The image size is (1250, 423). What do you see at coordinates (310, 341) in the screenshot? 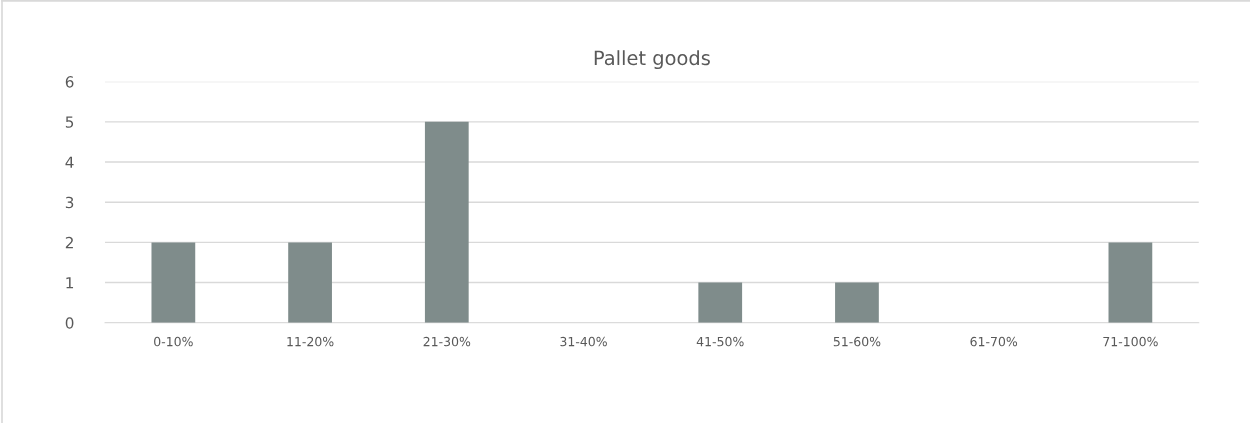
I see `x-tick-label: 11-20%` at bounding box center [310, 341].